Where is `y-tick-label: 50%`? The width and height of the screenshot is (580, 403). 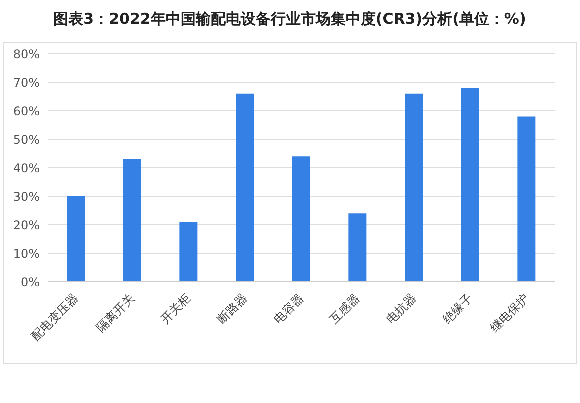
y-tick-label: 50% is located at coordinates (26, 139).